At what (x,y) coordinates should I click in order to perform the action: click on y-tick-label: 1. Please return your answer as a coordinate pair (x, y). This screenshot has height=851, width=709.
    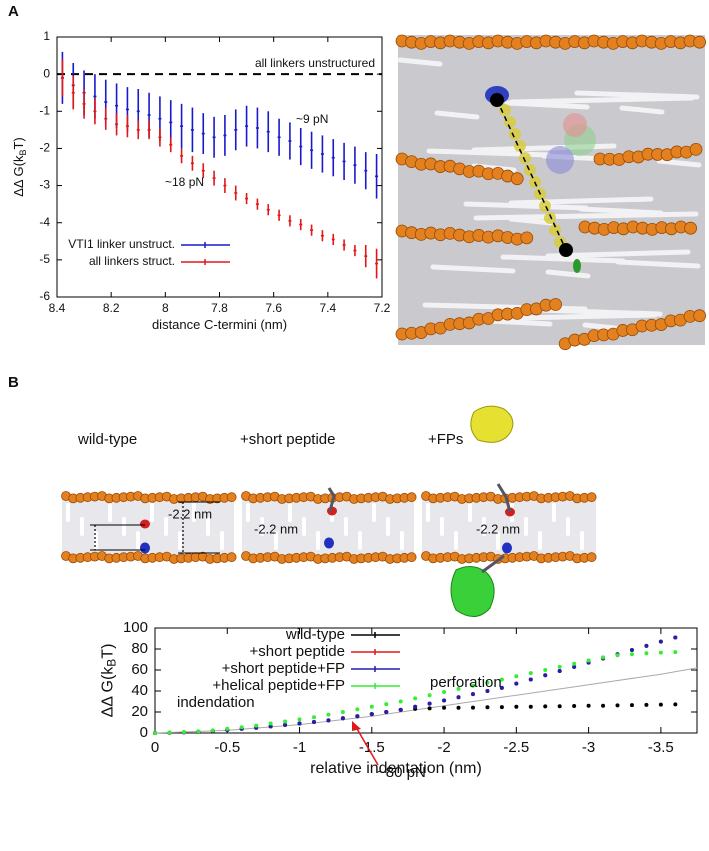
    Looking at the image, I should click on (46, 36).